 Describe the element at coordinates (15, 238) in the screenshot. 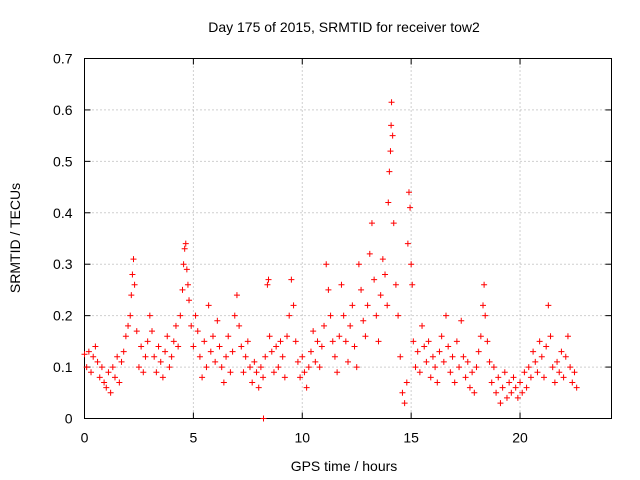

I see `y-axis-label: SRMTID / TECUs` at that location.